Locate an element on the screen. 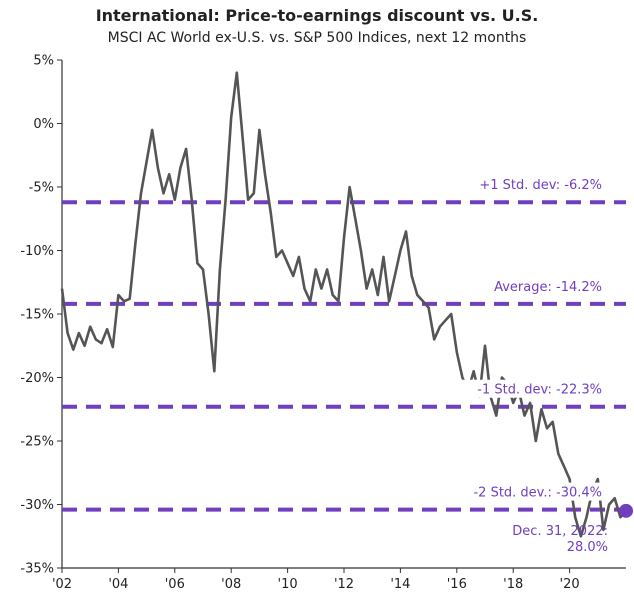  x-tick-label: '12 is located at coordinates (344, 584).